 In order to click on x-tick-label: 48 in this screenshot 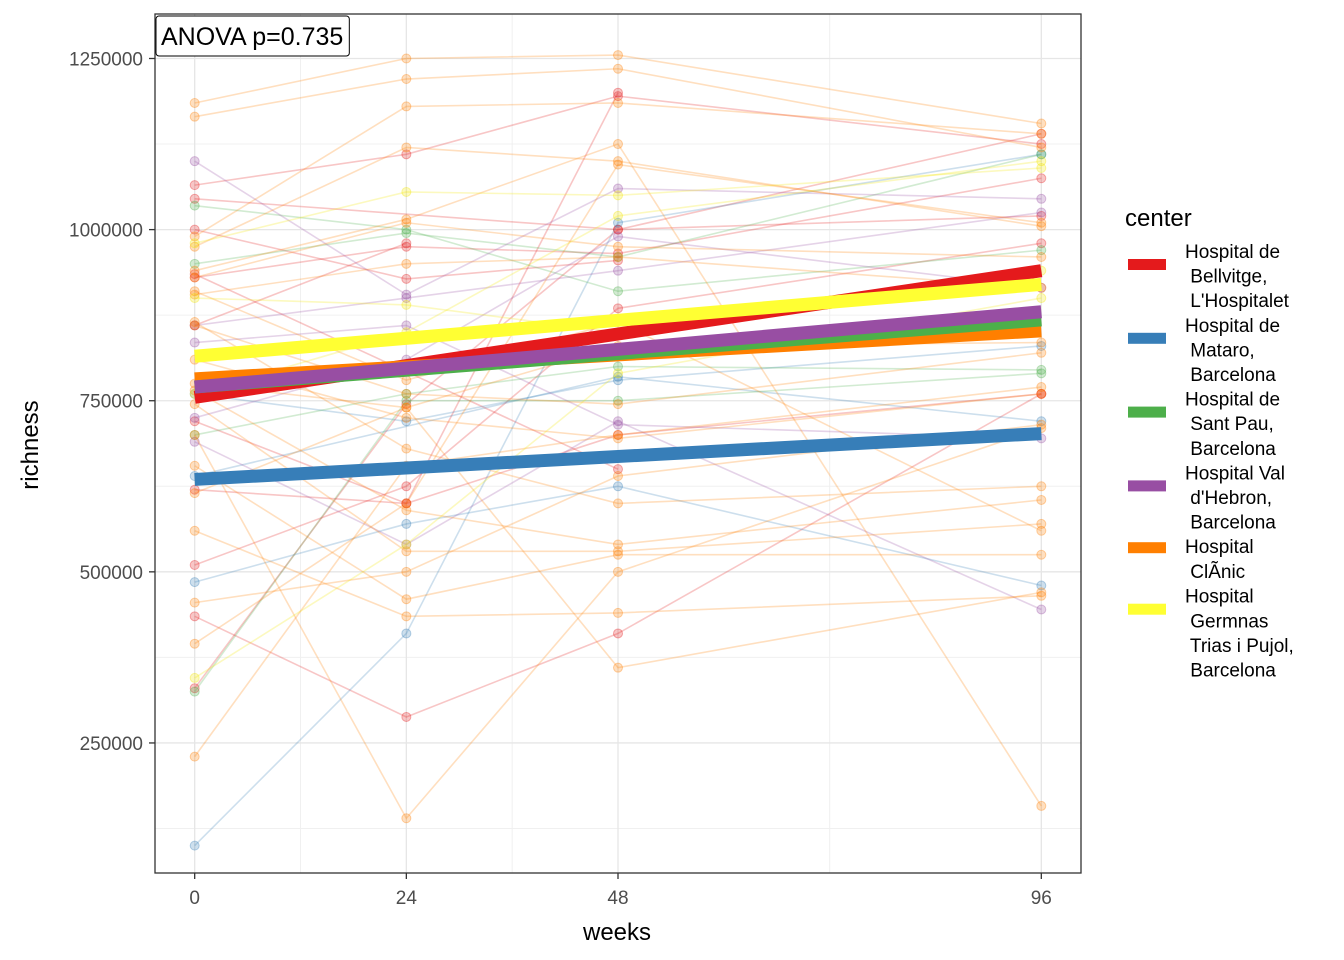, I will do `click(617, 898)`.